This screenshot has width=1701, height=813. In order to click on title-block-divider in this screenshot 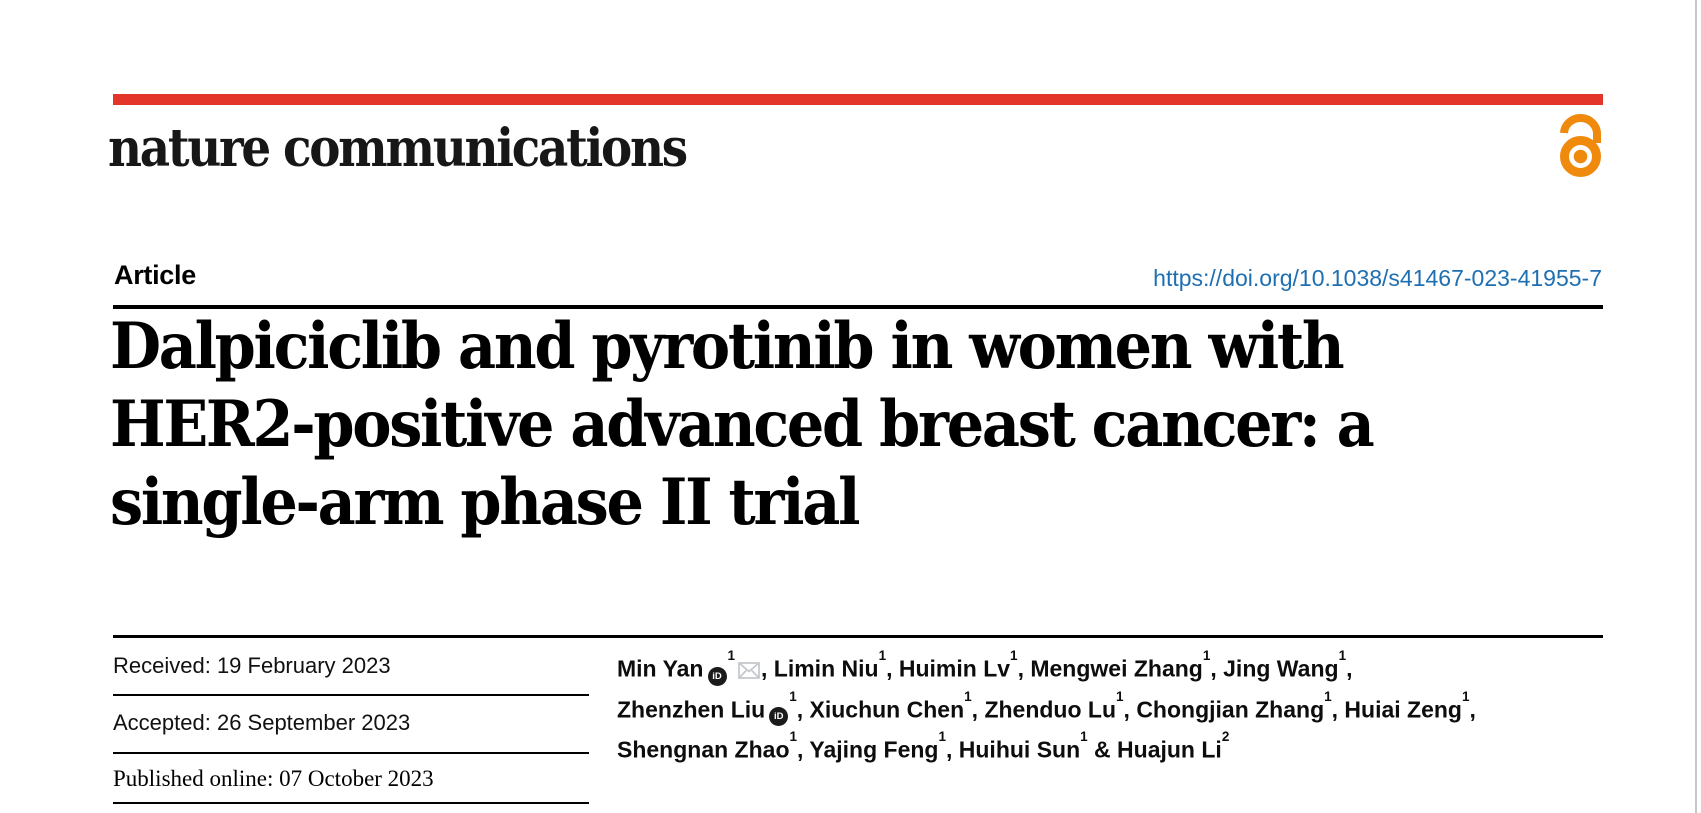, I will do `click(858, 636)`.